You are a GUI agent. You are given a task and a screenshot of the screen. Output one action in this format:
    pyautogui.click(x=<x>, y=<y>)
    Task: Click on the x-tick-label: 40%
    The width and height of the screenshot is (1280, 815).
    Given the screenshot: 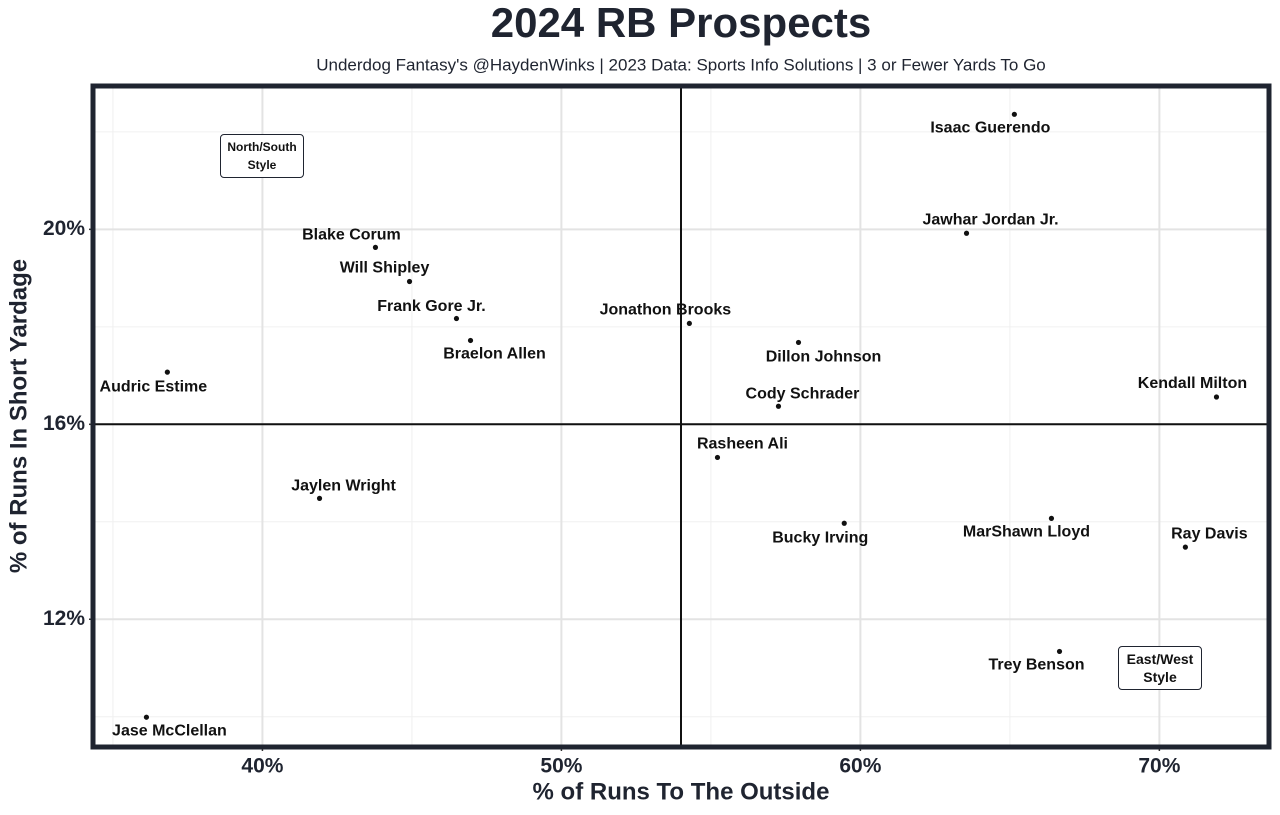 What is the action you would take?
    pyautogui.click(x=262, y=766)
    